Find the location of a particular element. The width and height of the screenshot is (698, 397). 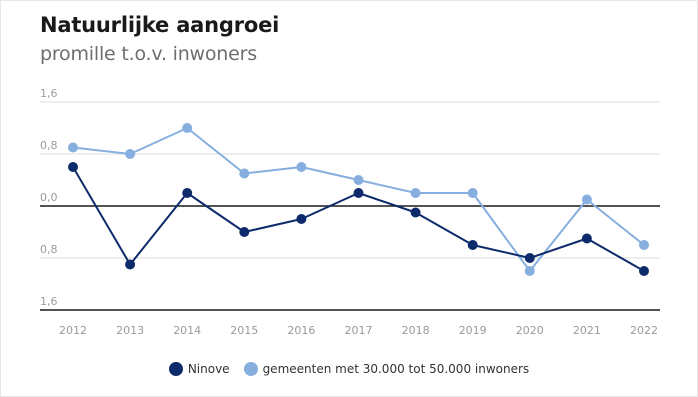

legend-item-series-2: gemeenten met 30.000 tot 50.000 inwoners is located at coordinates (386, 369).